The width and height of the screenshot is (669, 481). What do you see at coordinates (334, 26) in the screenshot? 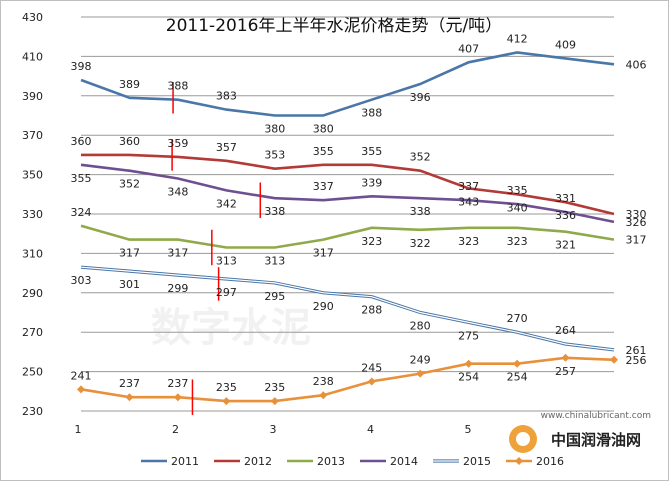
I see `chart-title: 2011-2016年上半年水泥价格走势（元/吨）` at bounding box center [334, 26].